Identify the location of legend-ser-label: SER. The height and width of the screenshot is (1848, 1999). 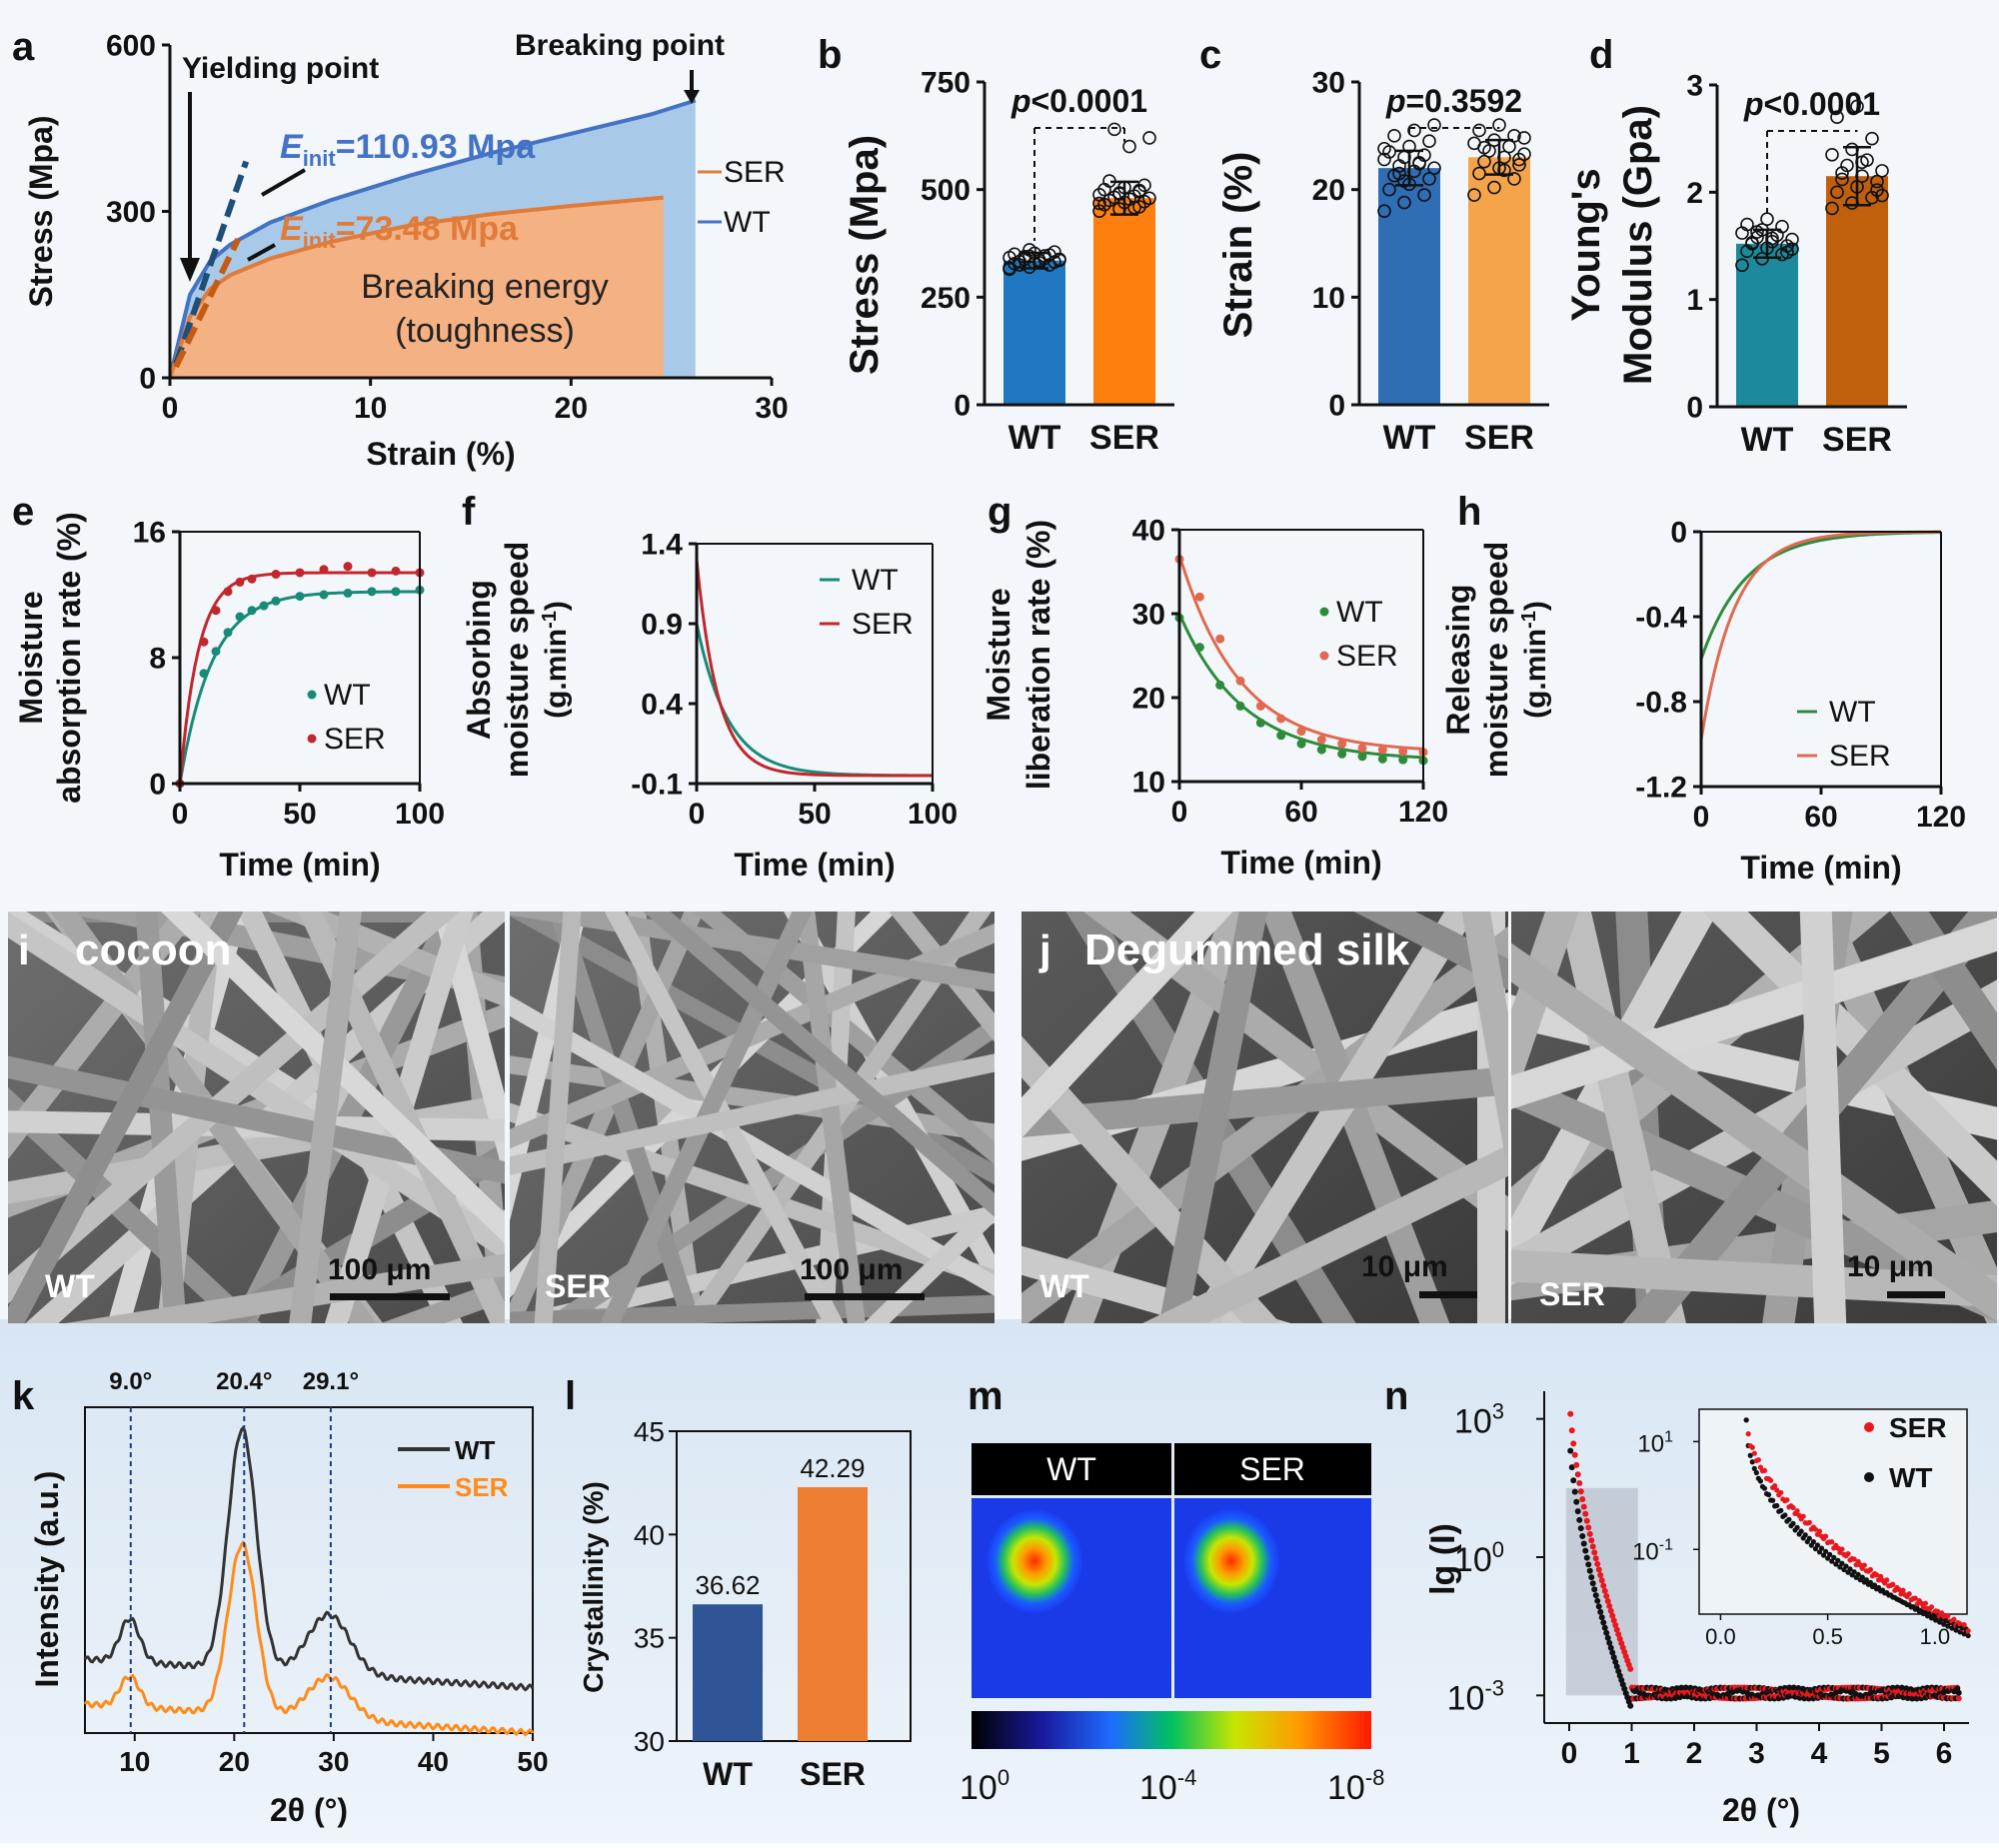
(755, 172).